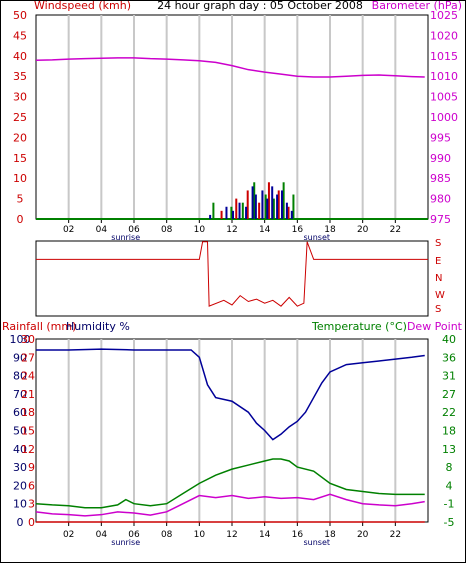 This screenshot has width=466, height=563. What do you see at coordinates (28, 339) in the screenshot?
I see `rain-tick-30: 30` at bounding box center [28, 339].